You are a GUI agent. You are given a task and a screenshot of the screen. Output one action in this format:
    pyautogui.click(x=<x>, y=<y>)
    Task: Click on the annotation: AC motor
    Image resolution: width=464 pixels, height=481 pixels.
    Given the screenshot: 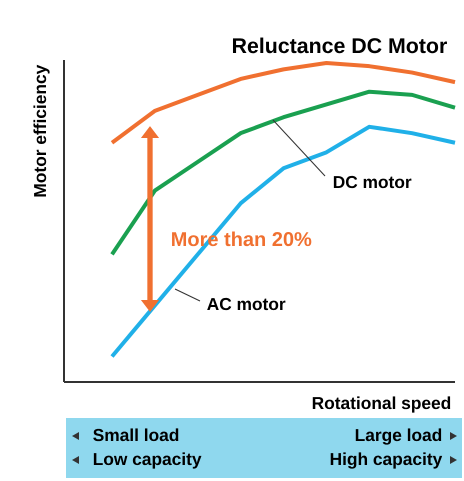 What is the action you would take?
    pyautogui.click(x=246, y=304)
    